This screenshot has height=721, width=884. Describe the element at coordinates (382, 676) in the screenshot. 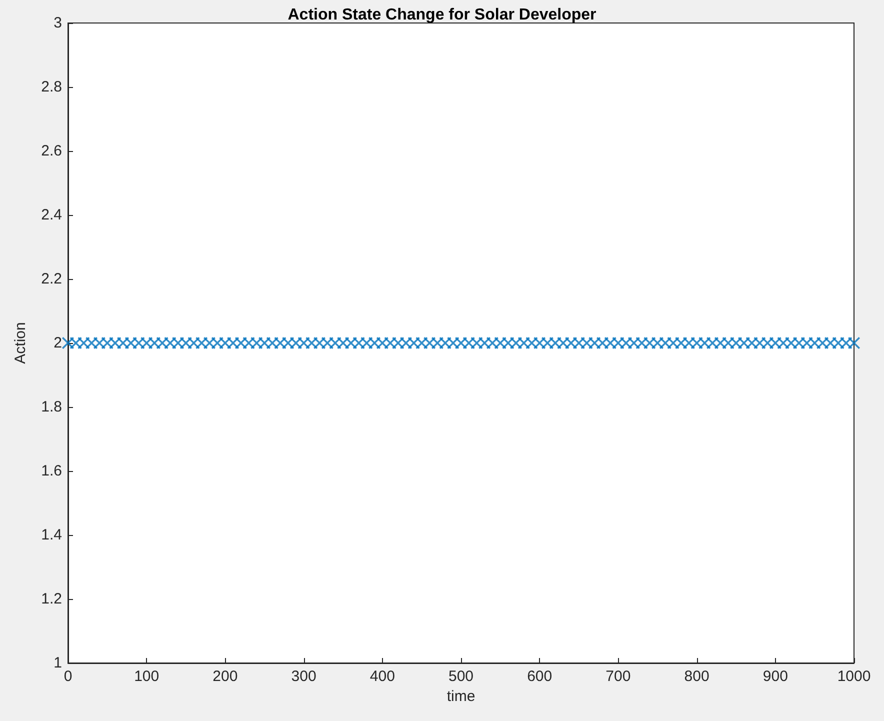

I see `x-tick-label: 400` at that location.